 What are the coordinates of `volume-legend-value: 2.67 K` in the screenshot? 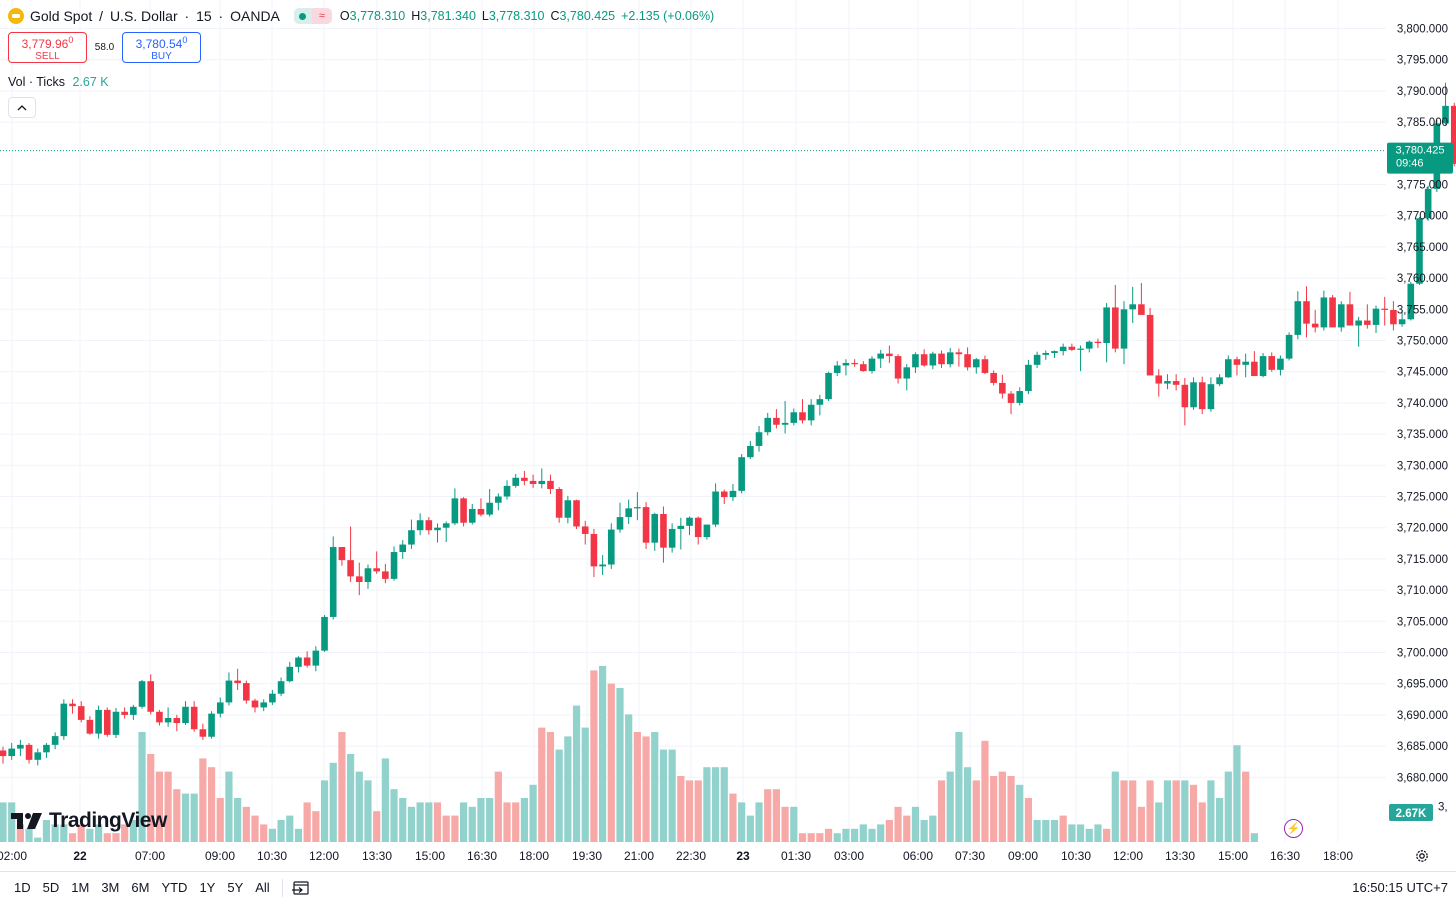 It's located at (90, 82).